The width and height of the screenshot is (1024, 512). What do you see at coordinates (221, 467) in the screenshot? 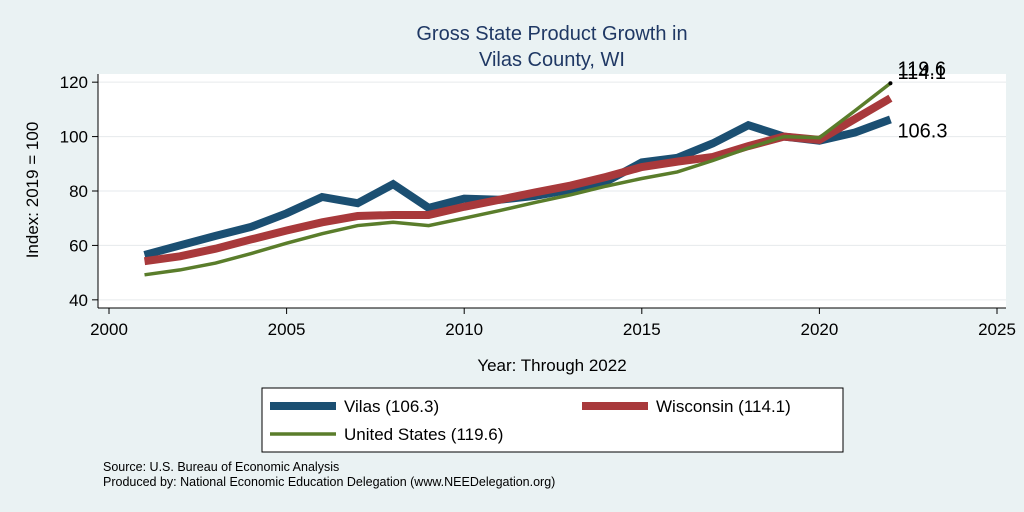
I see `source-note: Source: U.S. Bureau of Economic Analysis` at bounding box center [221, 467].